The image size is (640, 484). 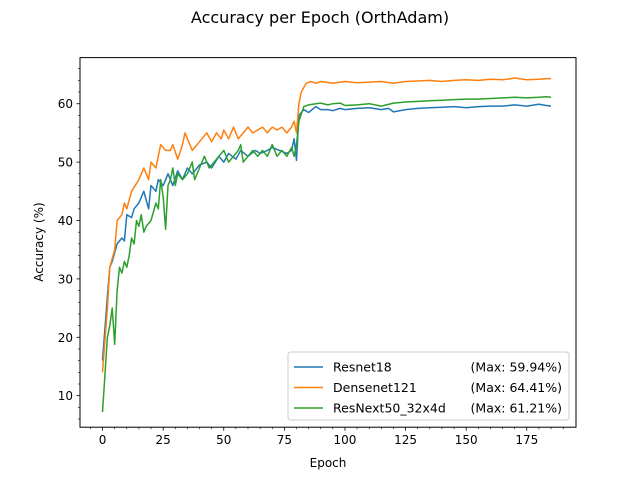 What do you see at coordinates (65, 279) in the screenshot?
I see `y-tick-label: 30` at bounding box center [65, 279].